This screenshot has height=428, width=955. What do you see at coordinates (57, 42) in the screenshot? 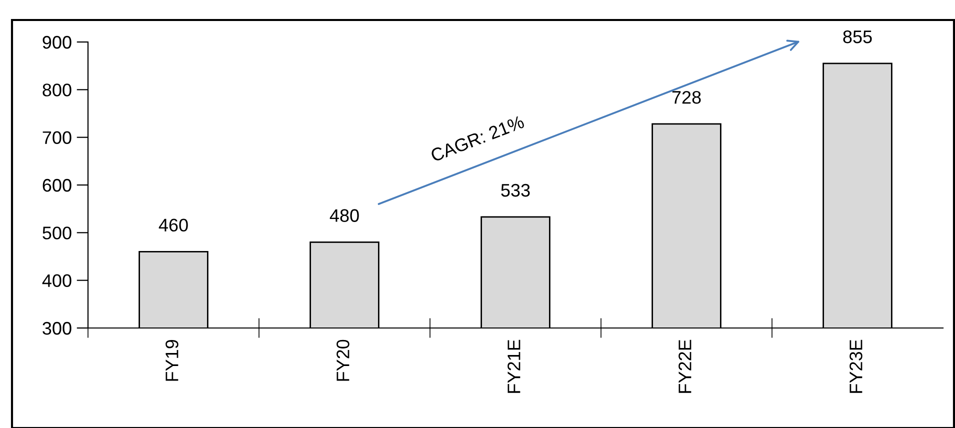
I see `y-tick-label: 900` at bounding box center [57, 42].